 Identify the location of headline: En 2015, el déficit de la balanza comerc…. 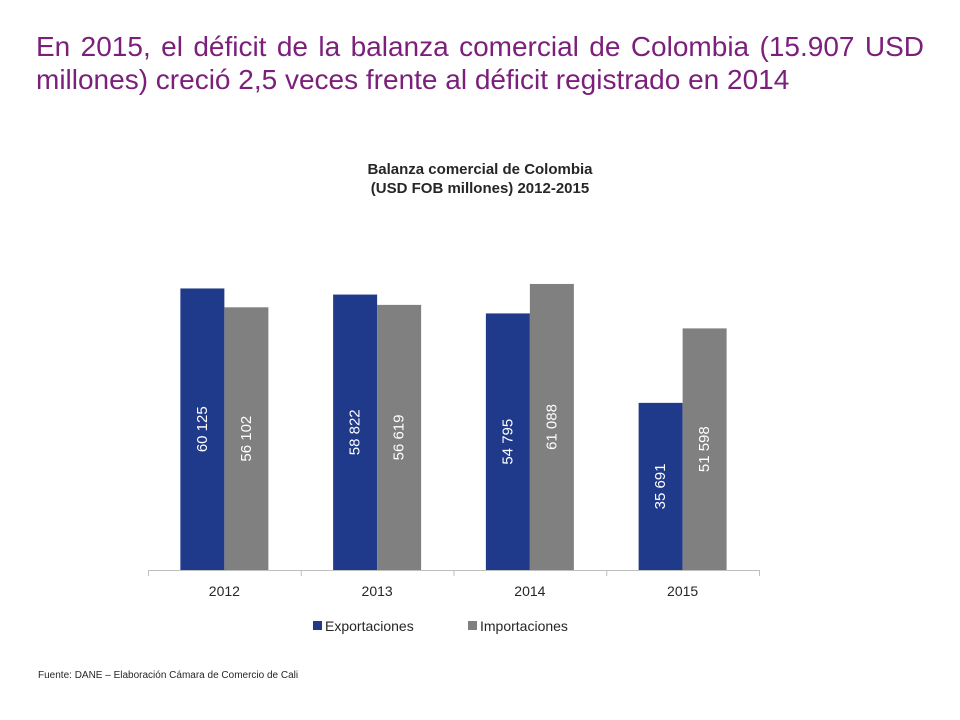
(480, 63).